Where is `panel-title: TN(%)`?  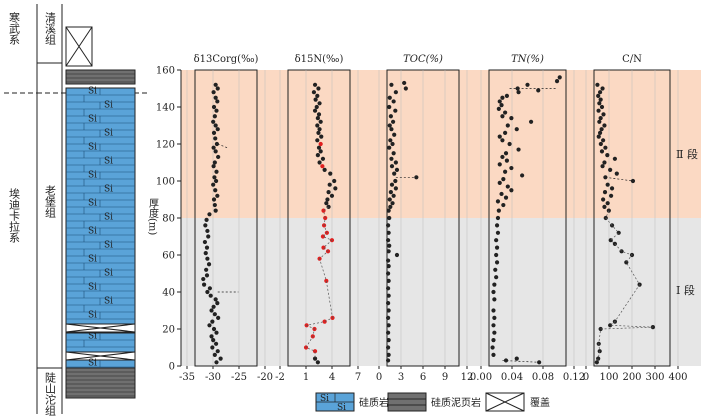 panel-title: TN(%) is located at coordinates (527, 59).